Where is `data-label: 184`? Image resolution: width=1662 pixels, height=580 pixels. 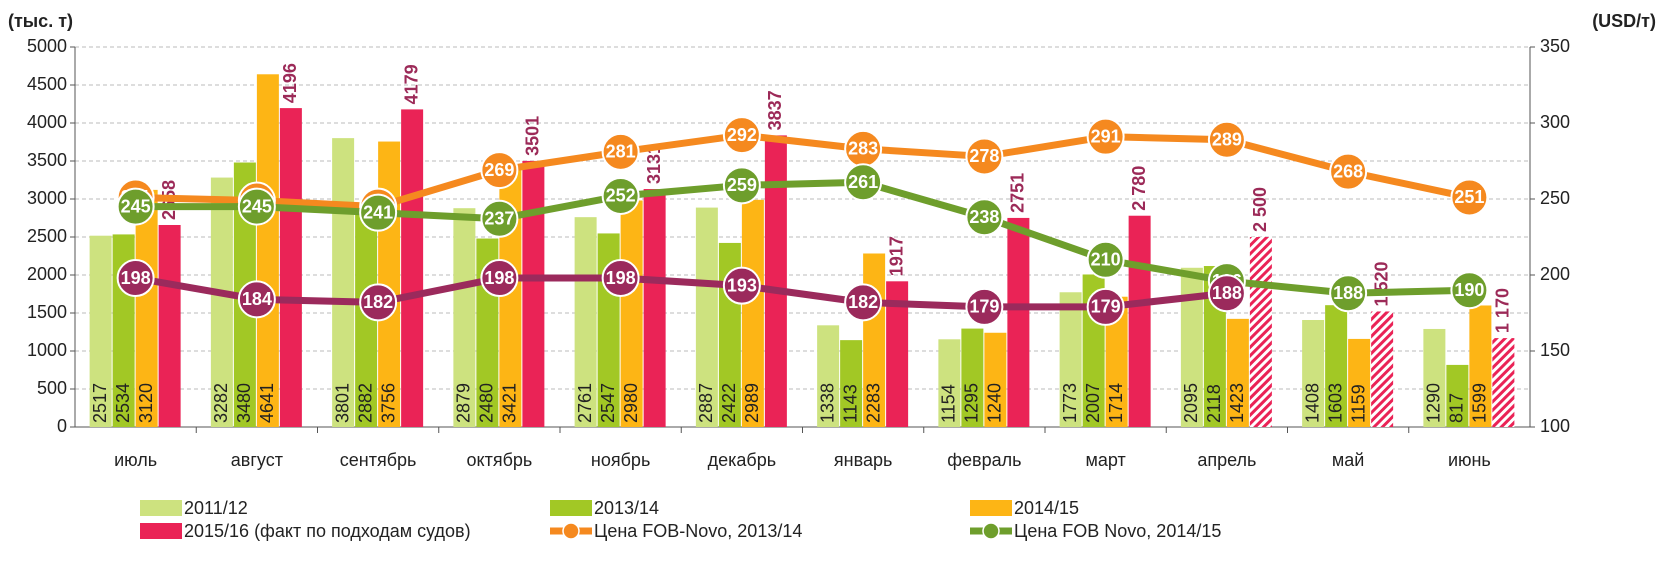
data-label: 184 is located at coordinates (257, 299).